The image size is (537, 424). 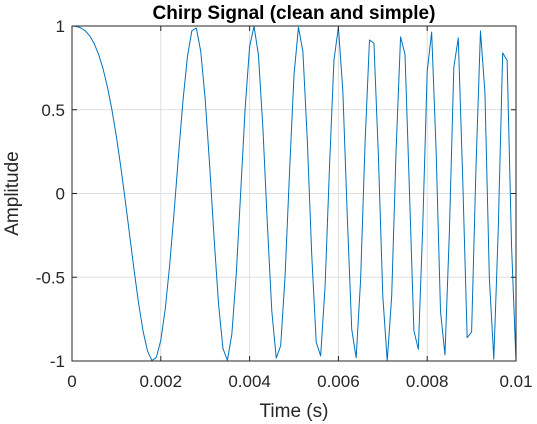 What do you see at coordinates (515, 381) in the screenshot?
I see `x-tick-label: 0.01` at bounding box center [515, 381].